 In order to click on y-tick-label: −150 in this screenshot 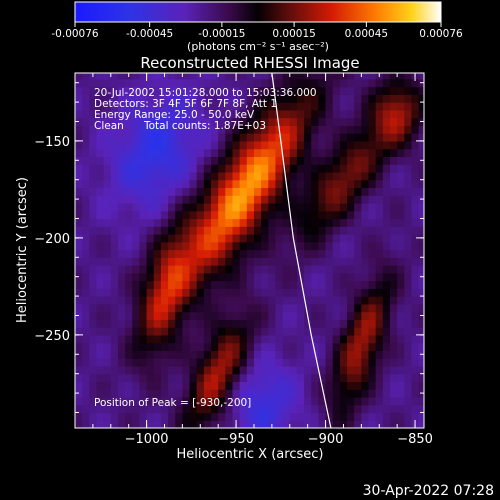, I will do `click(52, 142)`.